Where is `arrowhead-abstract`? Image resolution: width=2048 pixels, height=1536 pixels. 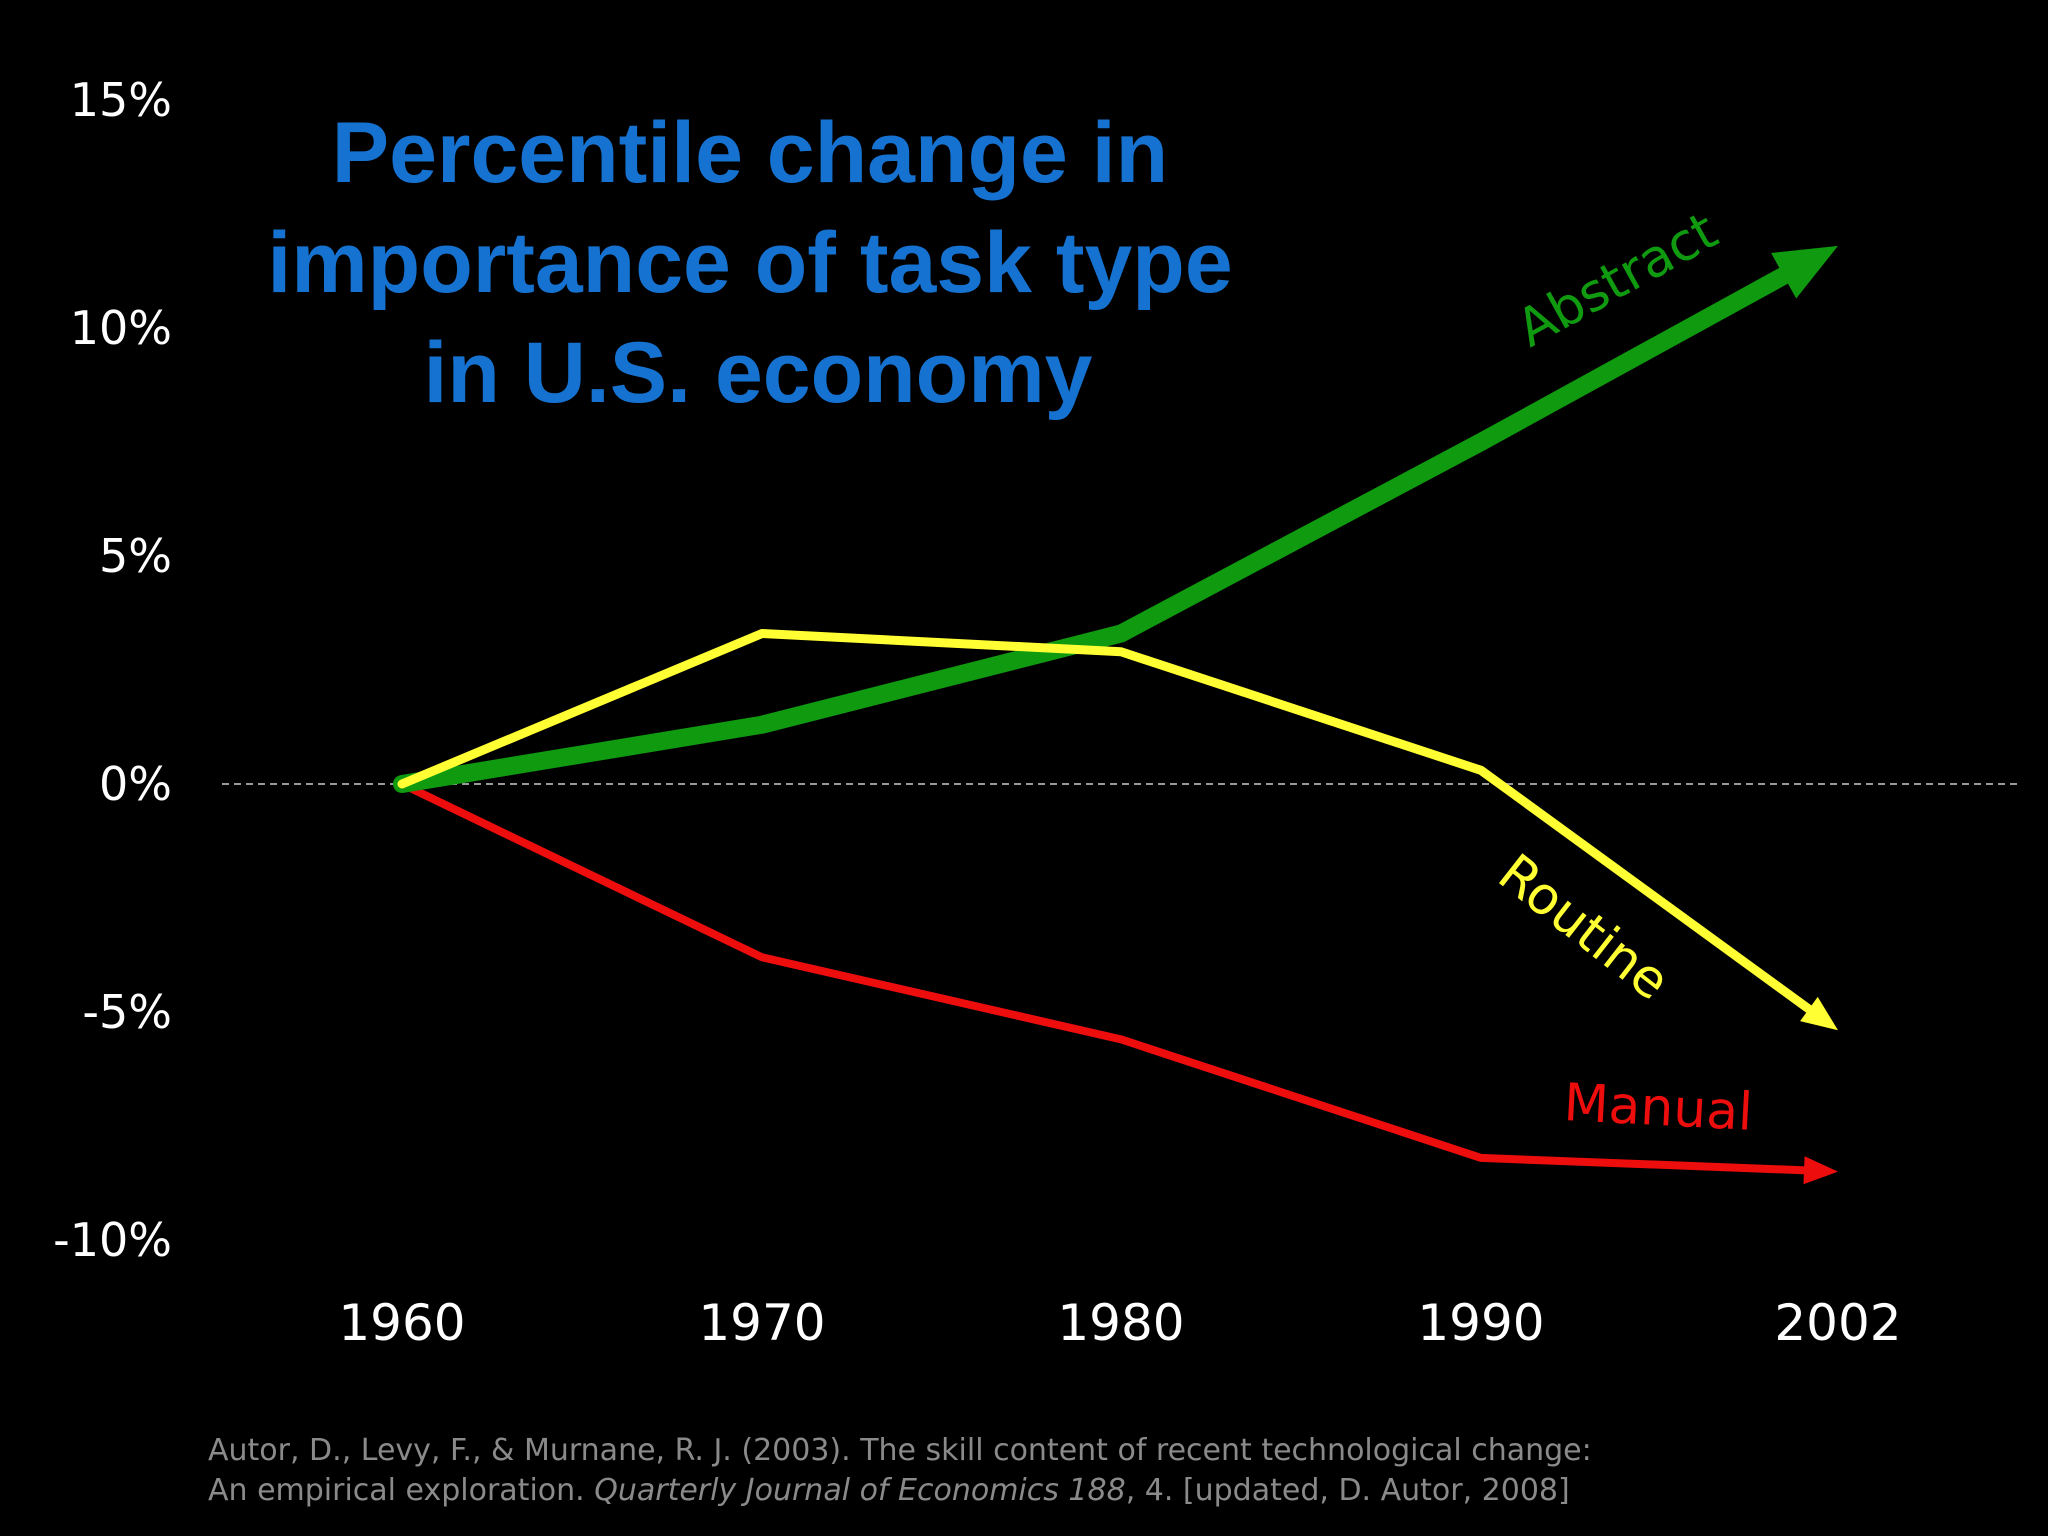
arrowhead-abstract is located at coordinates (1804, 272).